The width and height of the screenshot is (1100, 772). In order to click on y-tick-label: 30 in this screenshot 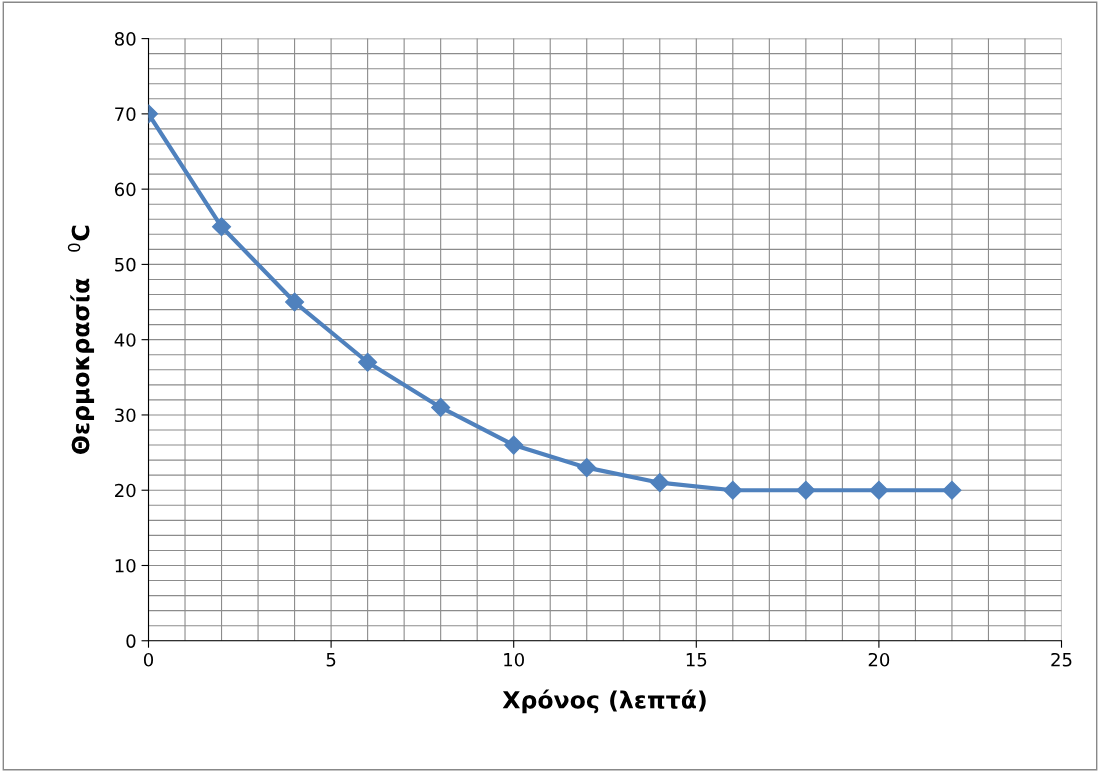, I will do `click(125, 415)`.